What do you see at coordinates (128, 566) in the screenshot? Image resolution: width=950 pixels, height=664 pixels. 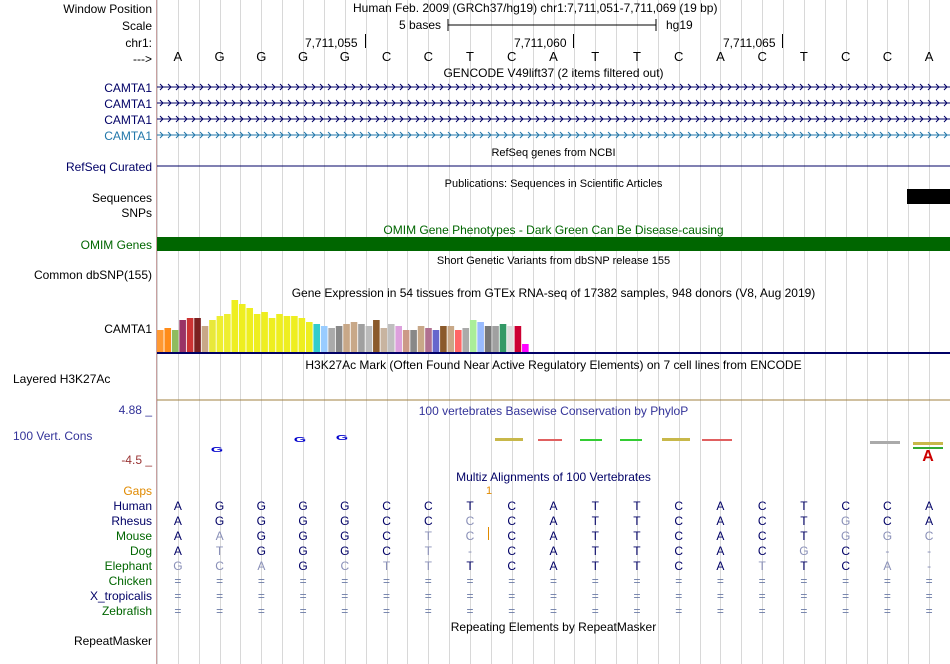 I see `species-label: Elephant` at bounding box center [128, 566].